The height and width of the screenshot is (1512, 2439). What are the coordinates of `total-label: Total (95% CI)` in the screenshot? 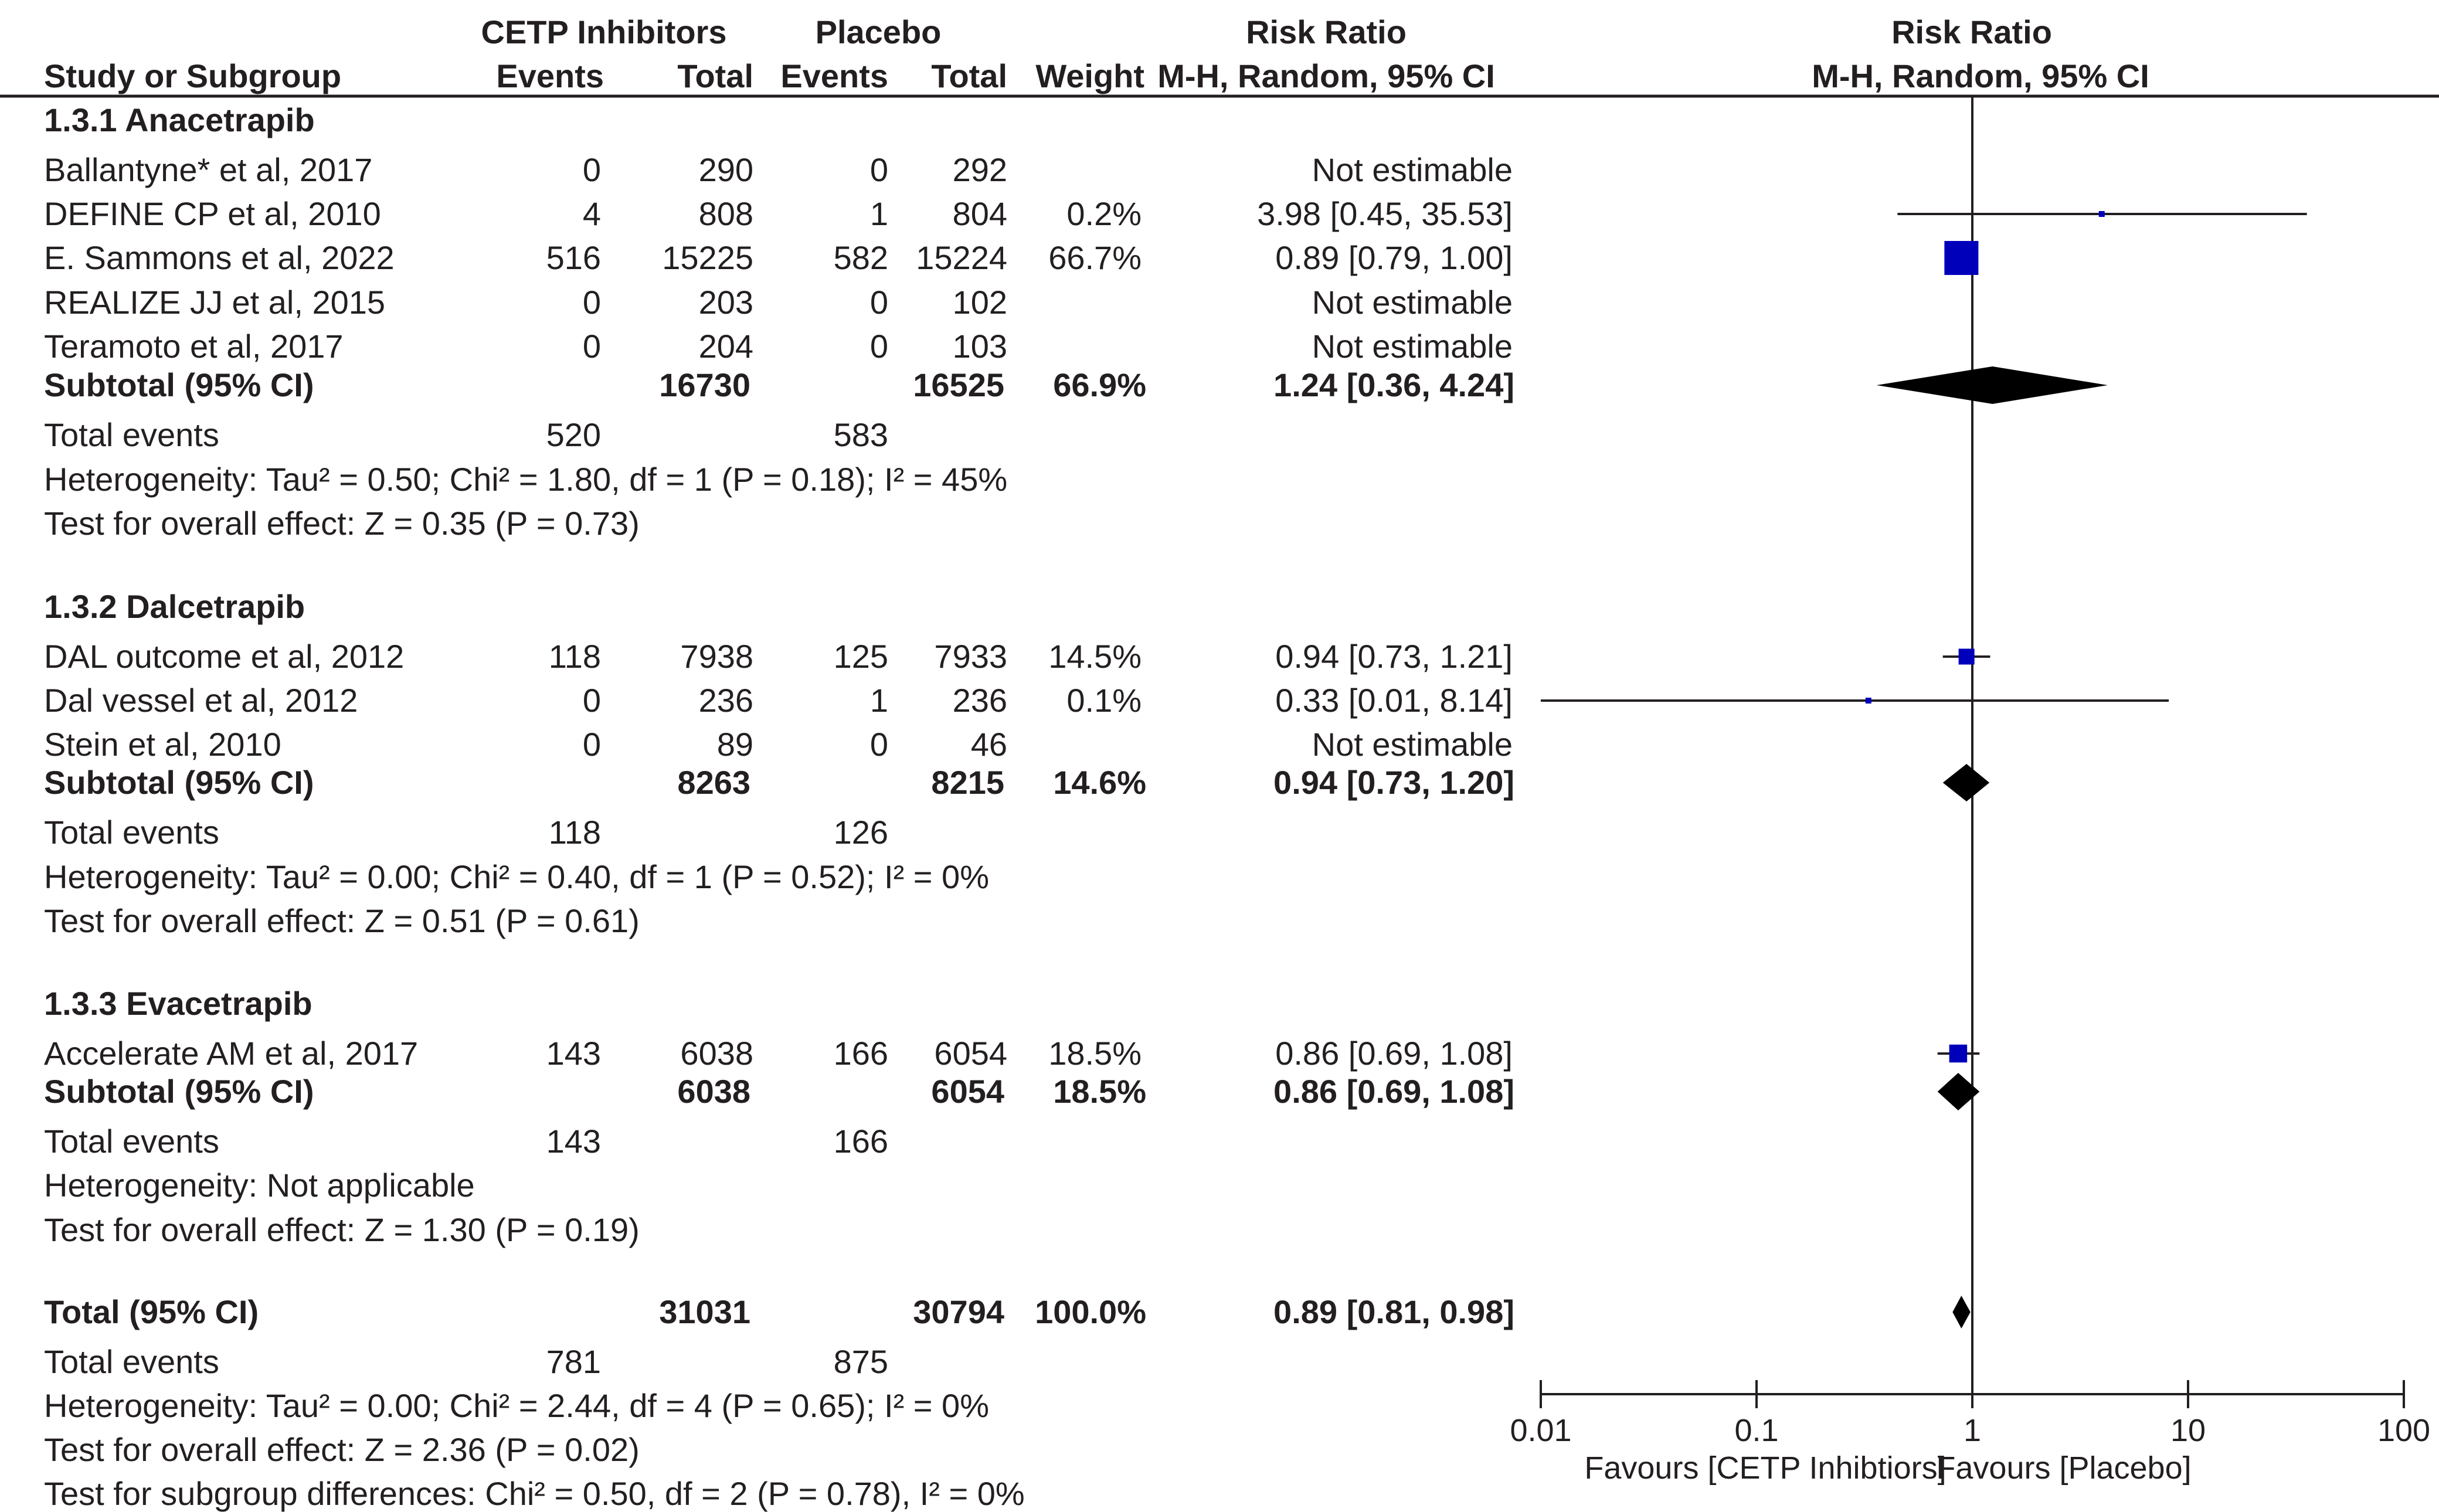 It's located at (151, 1311).